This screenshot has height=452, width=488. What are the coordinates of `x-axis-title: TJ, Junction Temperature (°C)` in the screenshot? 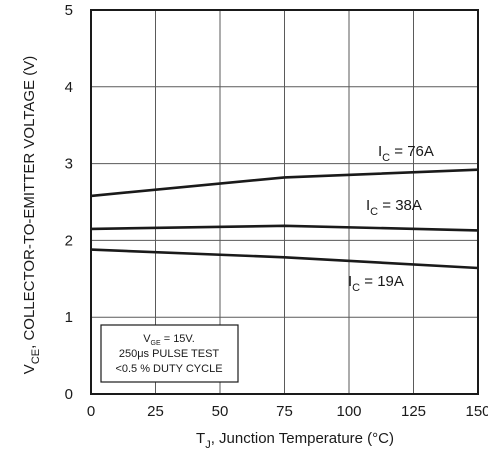 It's located at (295, 440).